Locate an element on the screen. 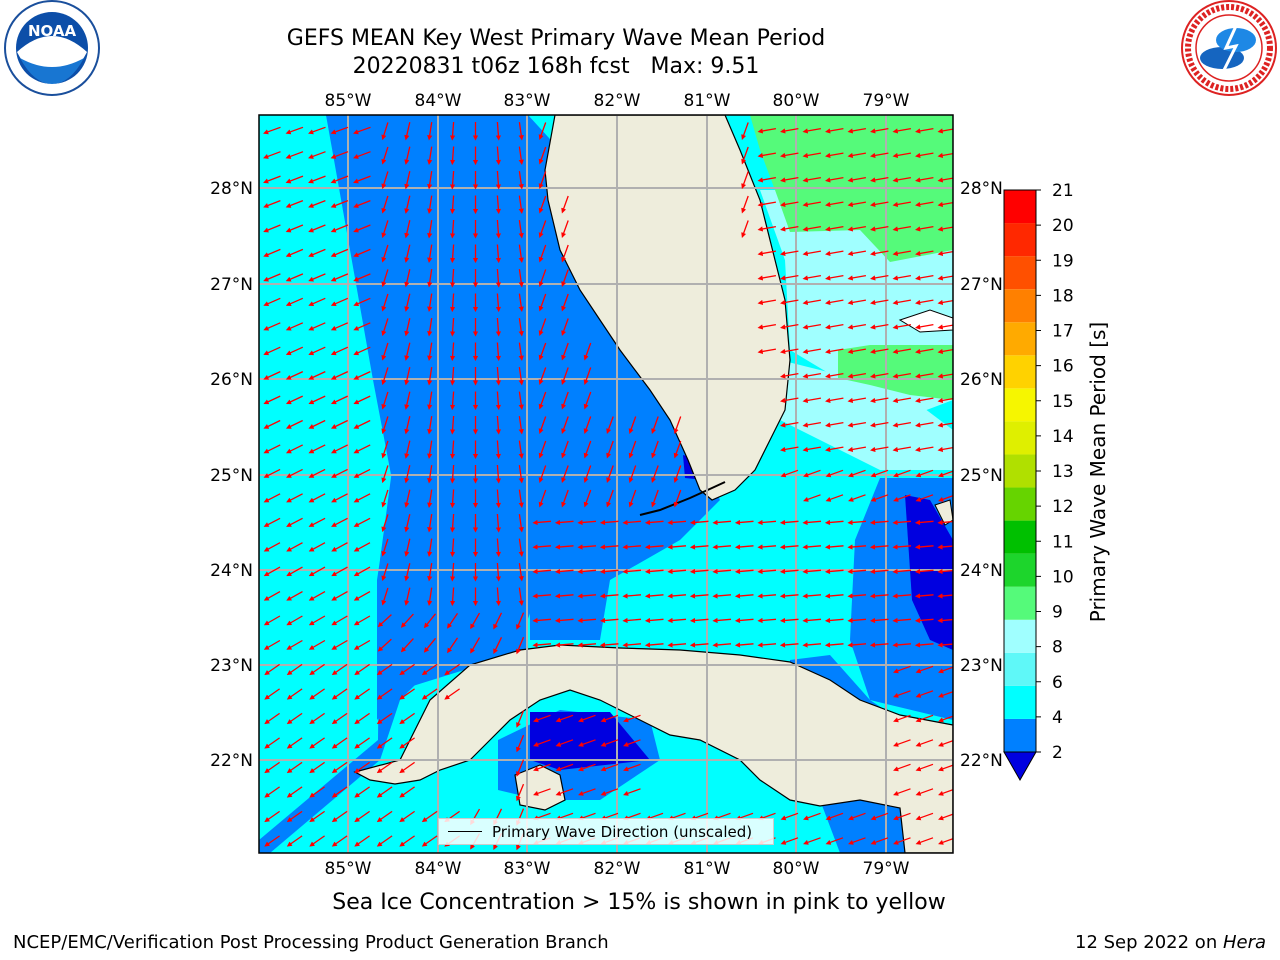  lon-label-top: 81°W is located at coordinates (707, 101).